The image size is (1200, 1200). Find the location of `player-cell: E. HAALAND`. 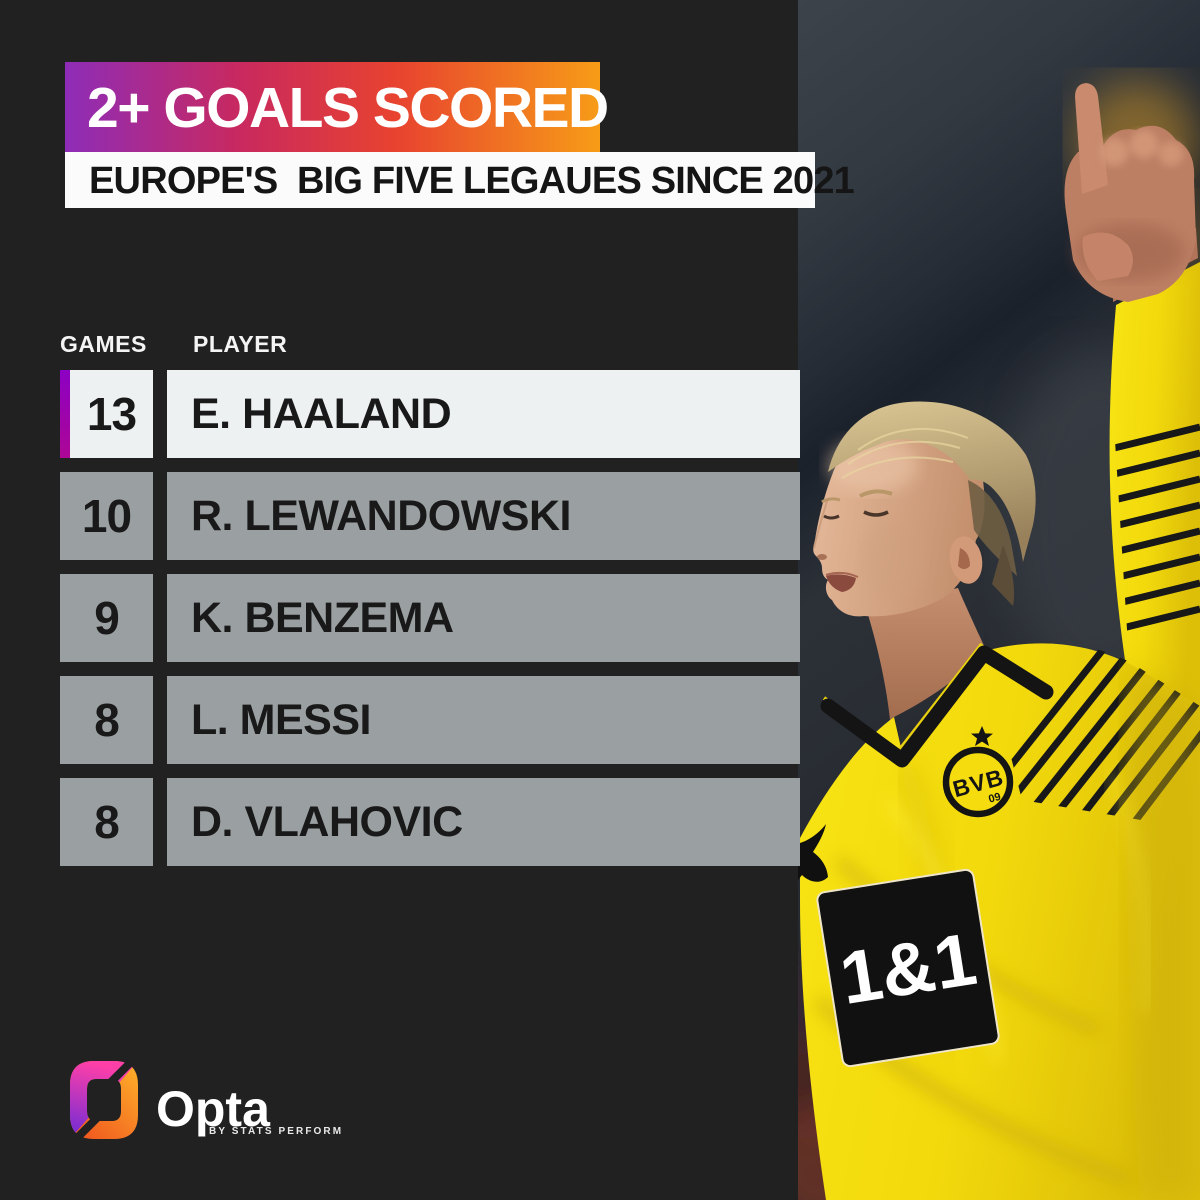

player-cell: E. HAALAND is located at coordinates (483, 414).